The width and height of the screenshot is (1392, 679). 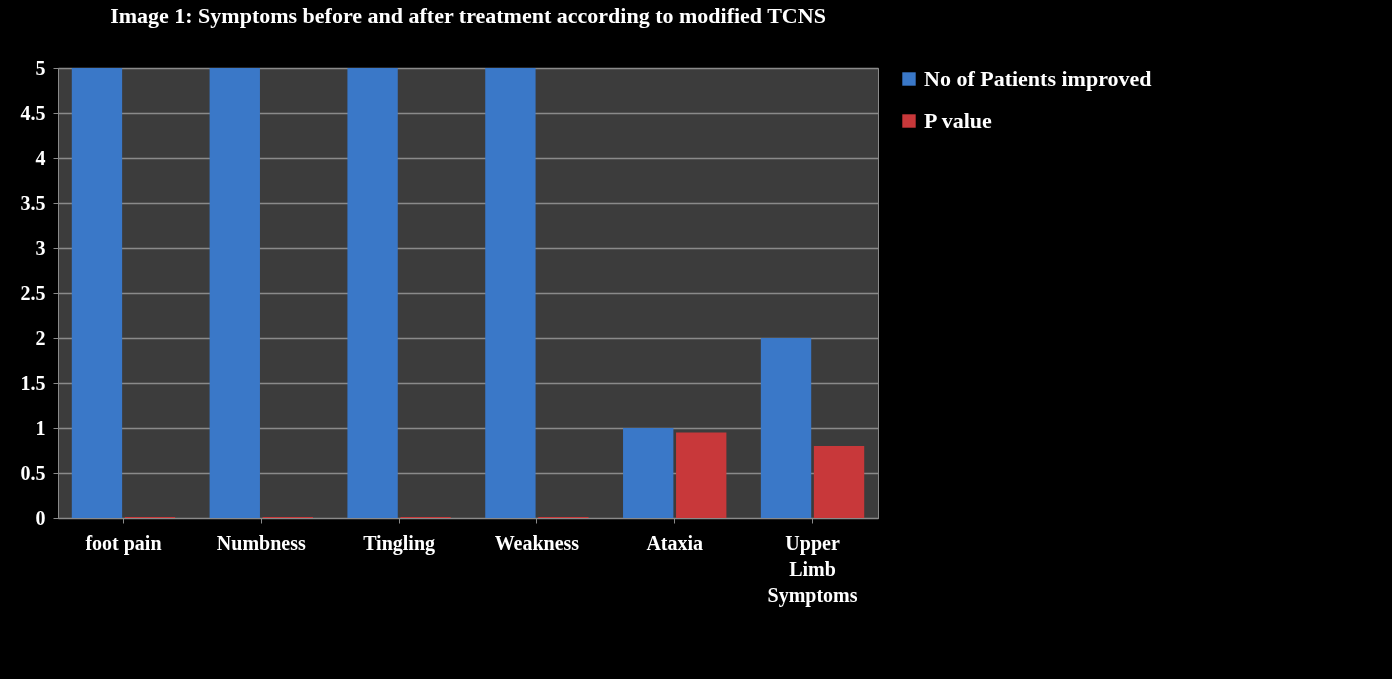 What do you see at coordinates (399, 543) in the screenshot?
I see `x-tick-label: Tingling` at bounding box center [399, 543].